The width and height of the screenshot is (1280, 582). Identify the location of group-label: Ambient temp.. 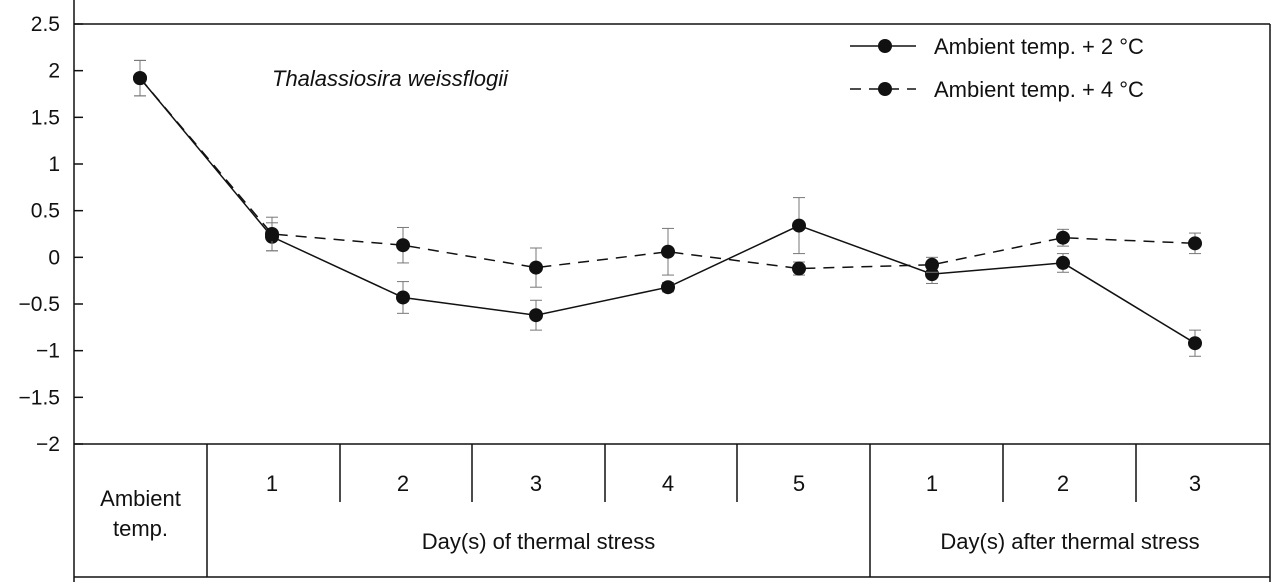
(140, 513).